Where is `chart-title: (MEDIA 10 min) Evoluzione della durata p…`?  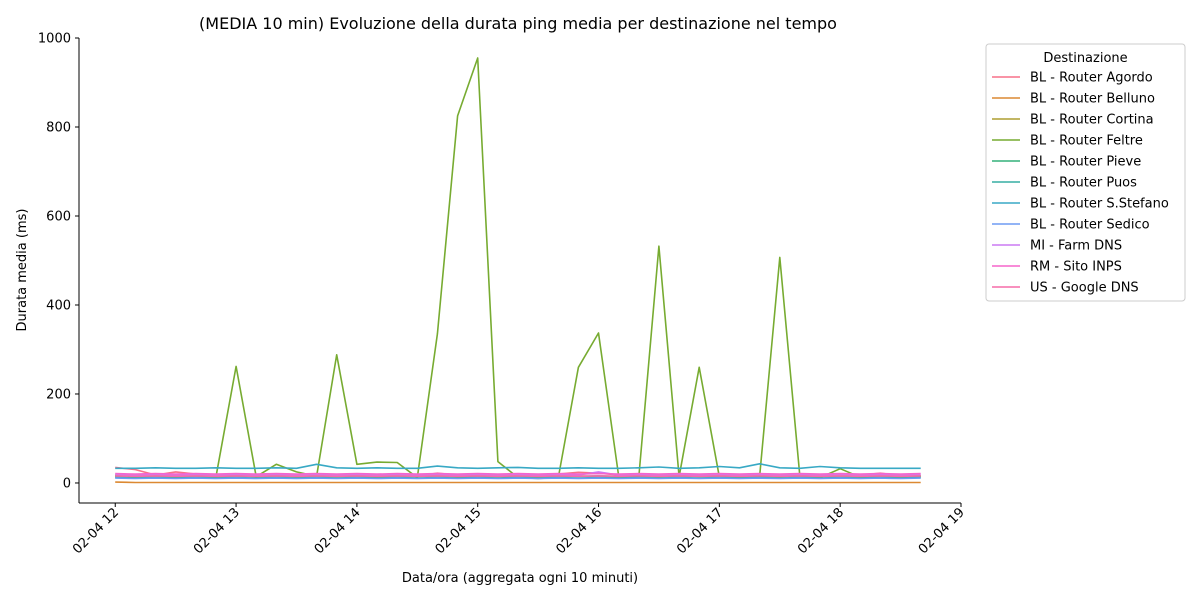
chart-title: (MEDIA 10 min) Evoluzione della durata p… is located at coordinates (518, 23).